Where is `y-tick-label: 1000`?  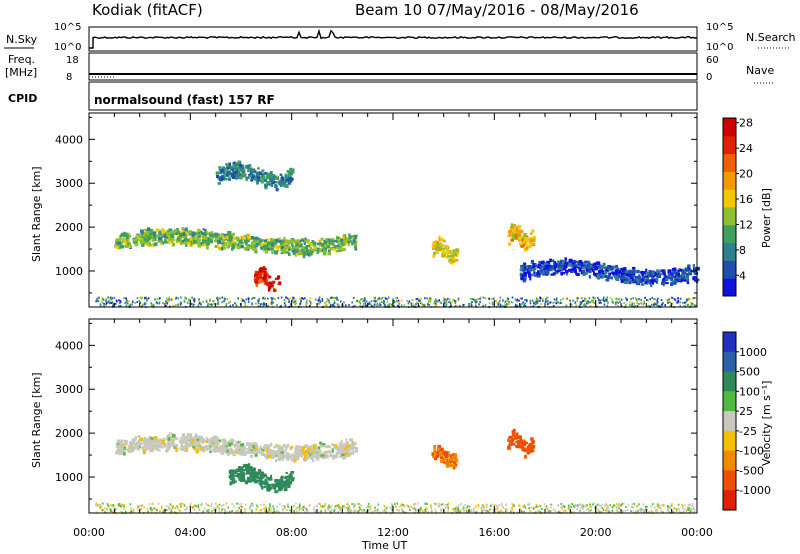
y-tick-label: 1000 is located at coordinates (69, 477).